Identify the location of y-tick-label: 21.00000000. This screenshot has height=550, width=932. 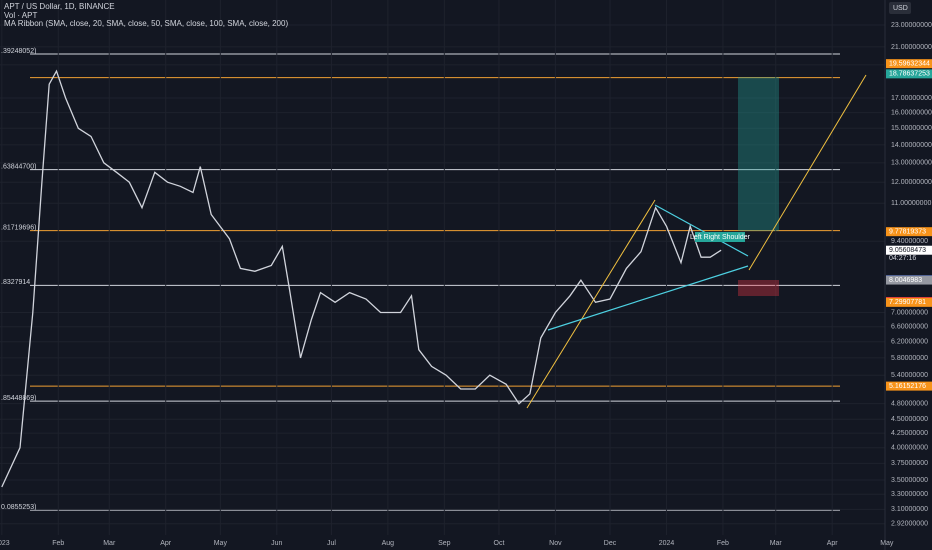
(911, 47).